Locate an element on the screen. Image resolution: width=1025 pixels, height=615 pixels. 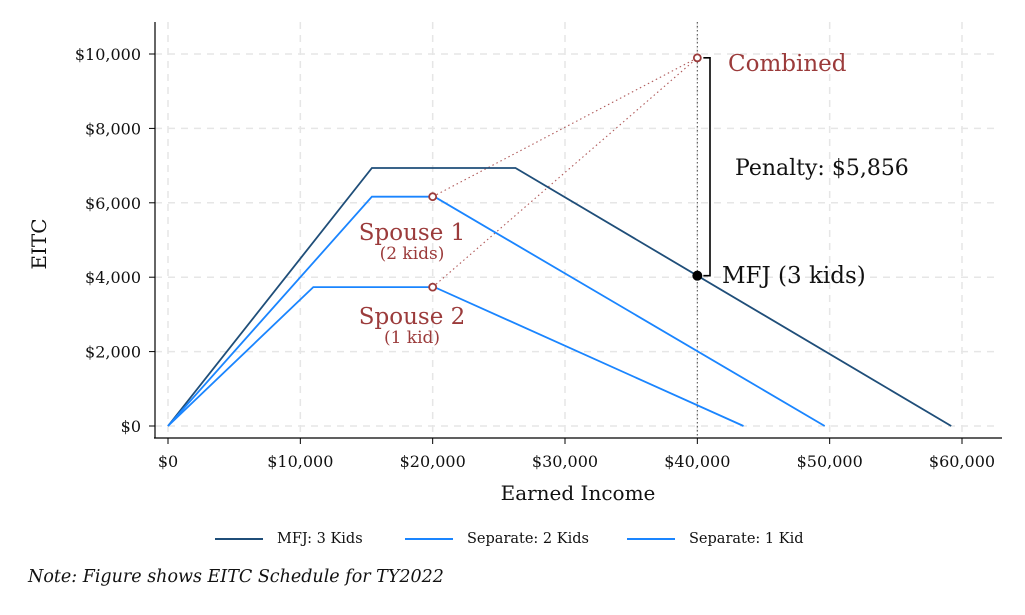
y-tick-label: $2,000 is located at coordinates (113, 352).